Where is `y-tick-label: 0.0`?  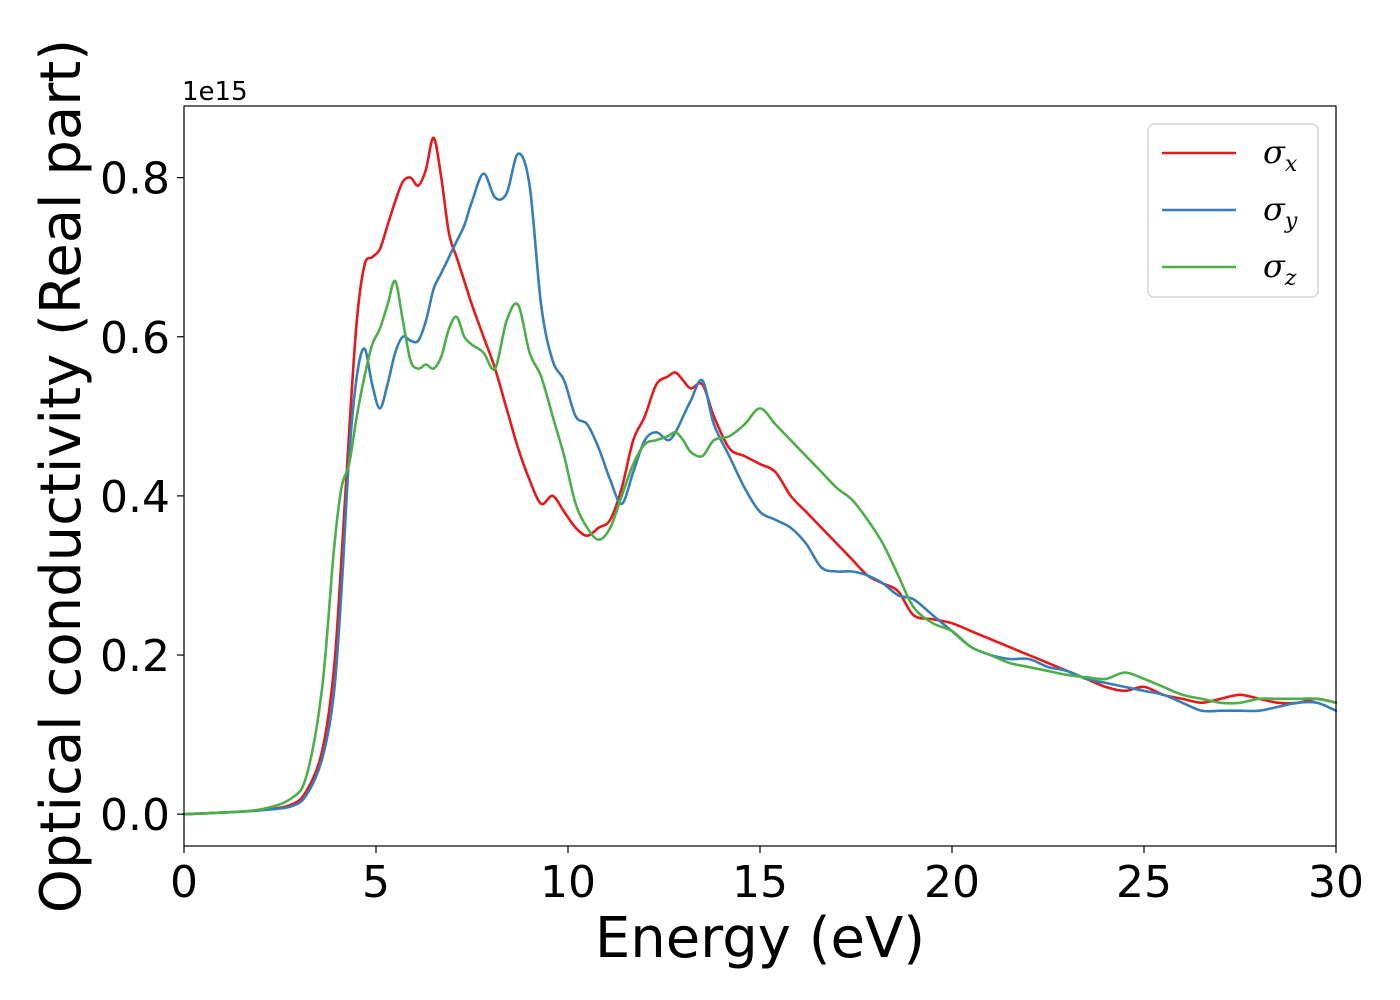
y-tick-label: 0.0 is located at coordinates (135, 815).